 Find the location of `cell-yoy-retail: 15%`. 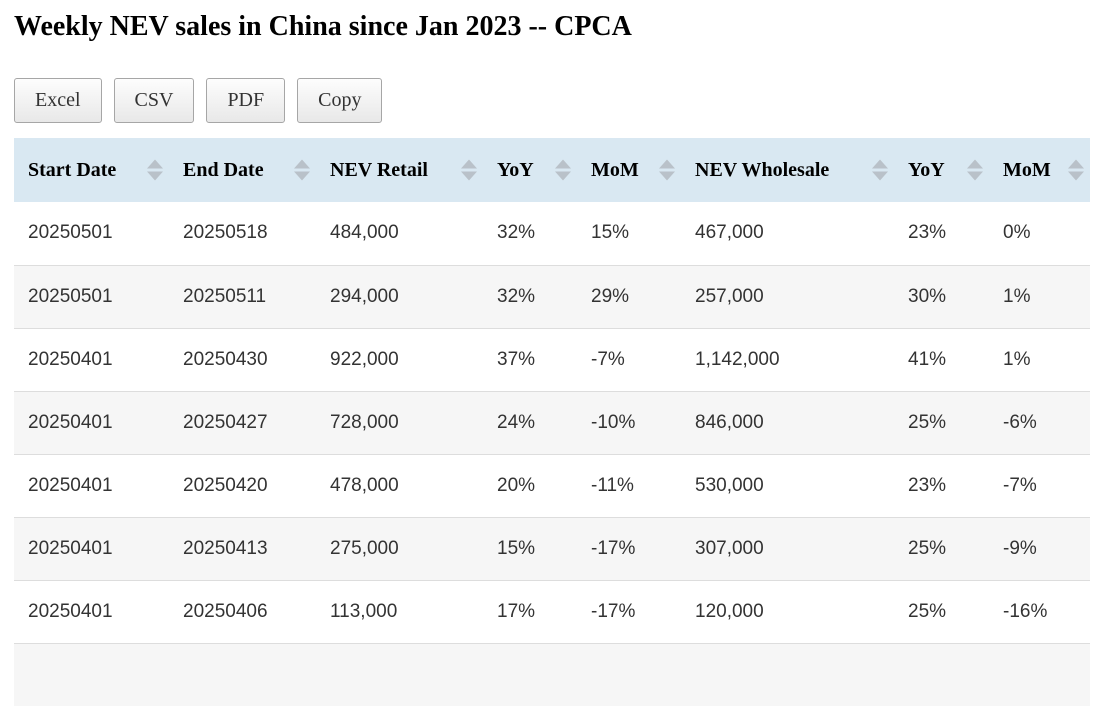

cell-yoy-retail: 15% is located at coordinates (516, 548).